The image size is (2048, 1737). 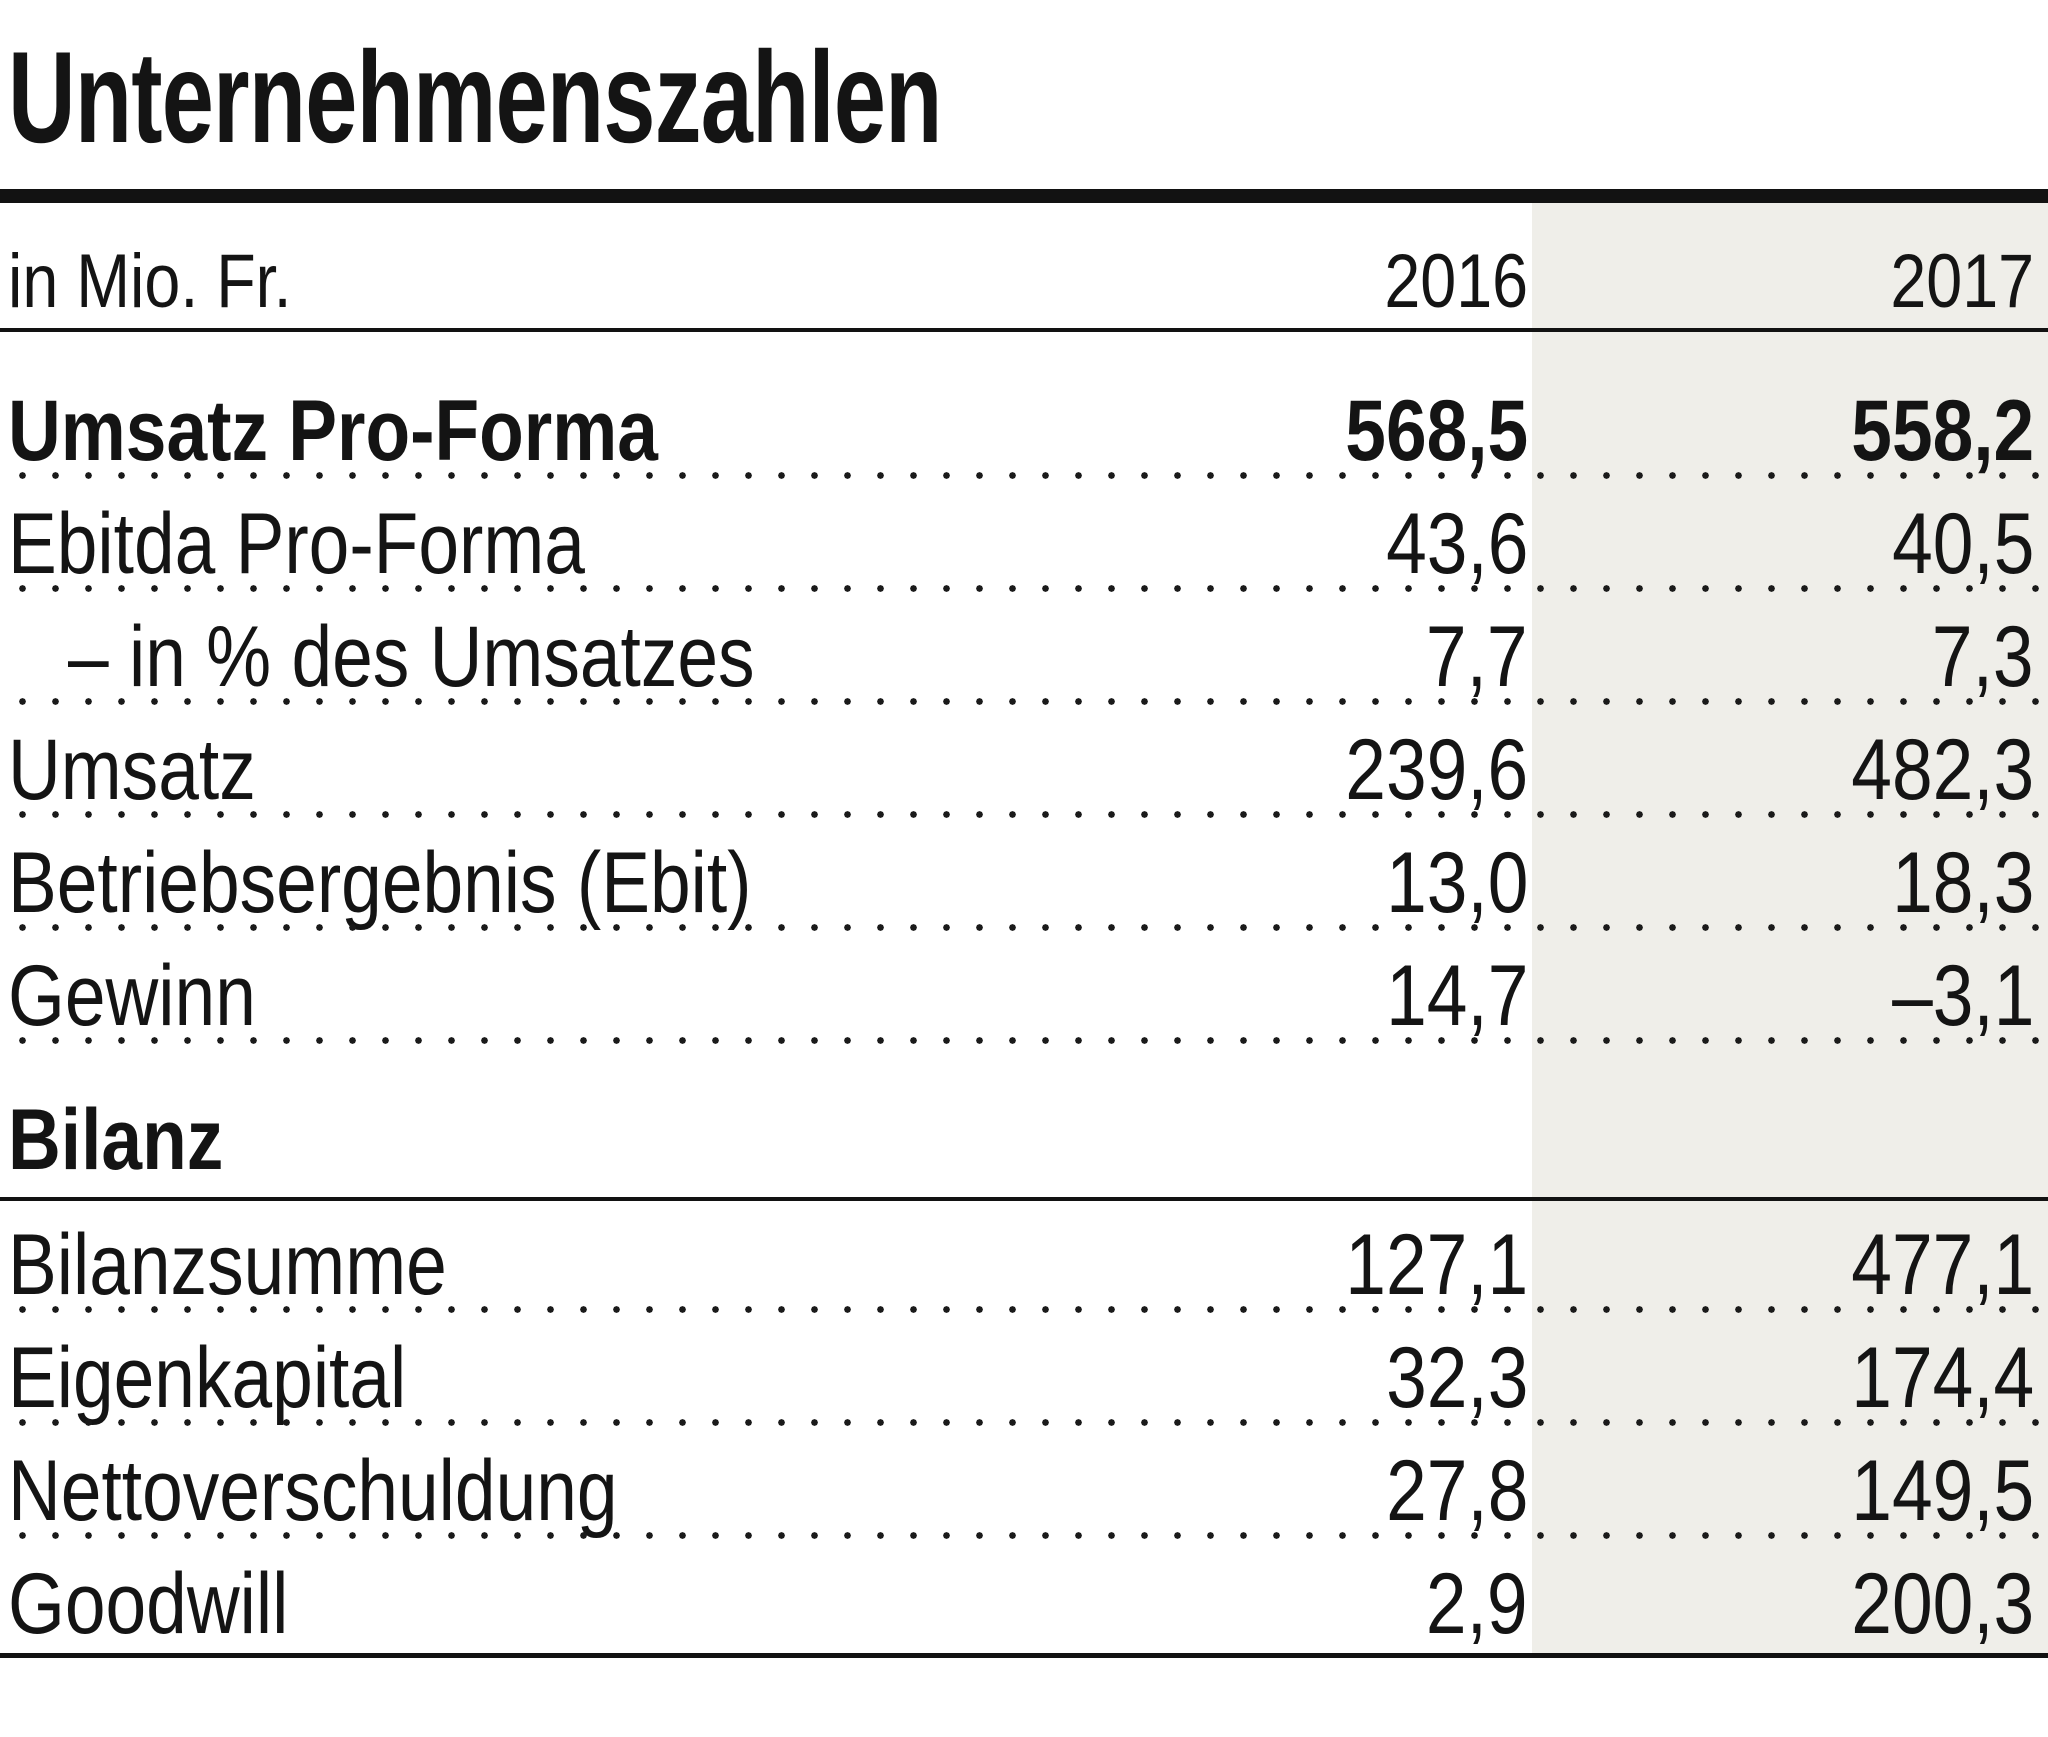 I want to click on table-row: Ebitda Pro-Forma 43,6 40,5, so click(x=1024, y=536).